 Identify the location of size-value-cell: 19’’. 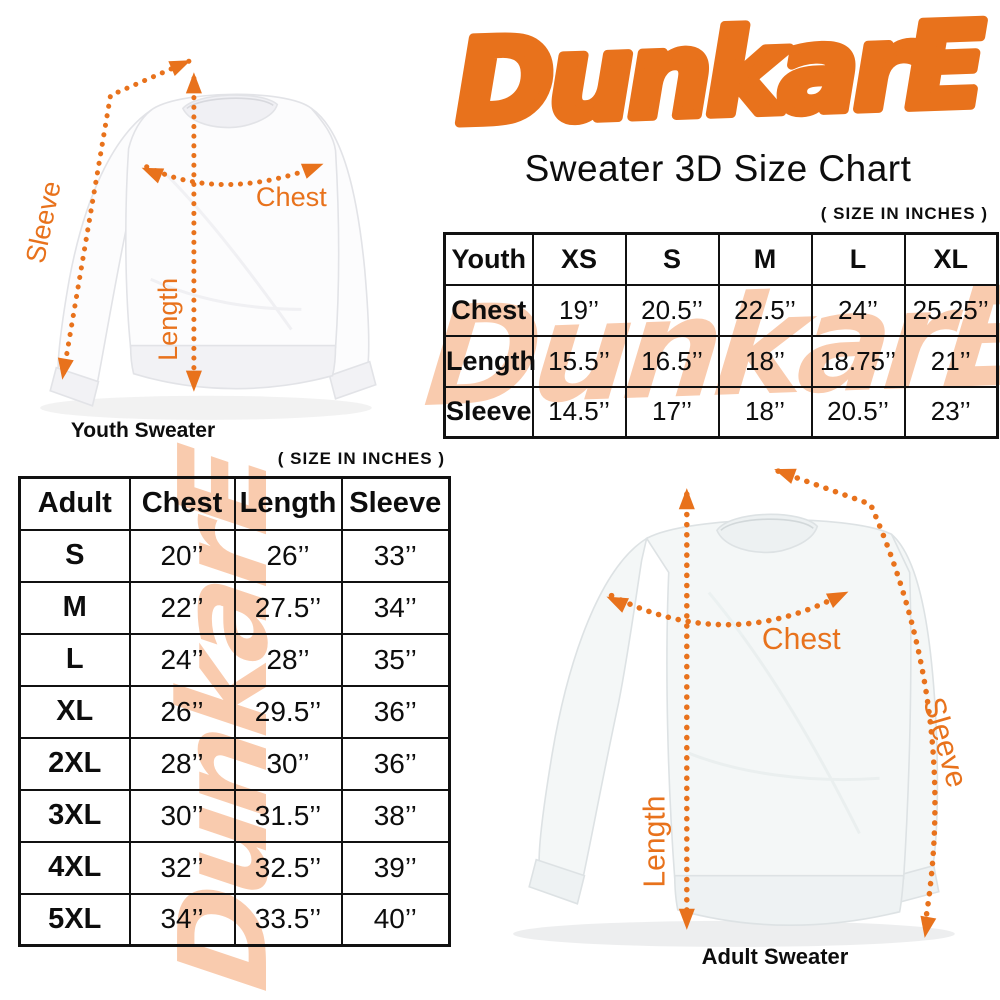
(579, 310).